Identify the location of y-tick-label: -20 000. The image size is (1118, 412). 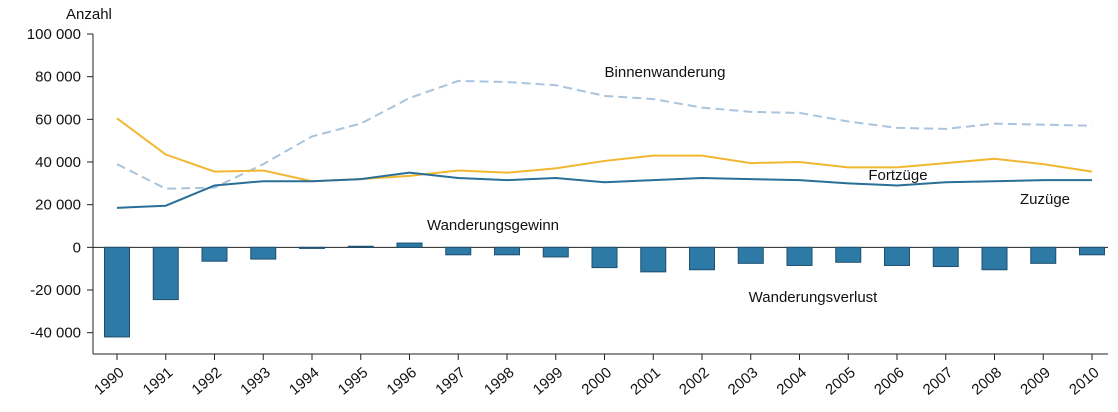
(55, 290).